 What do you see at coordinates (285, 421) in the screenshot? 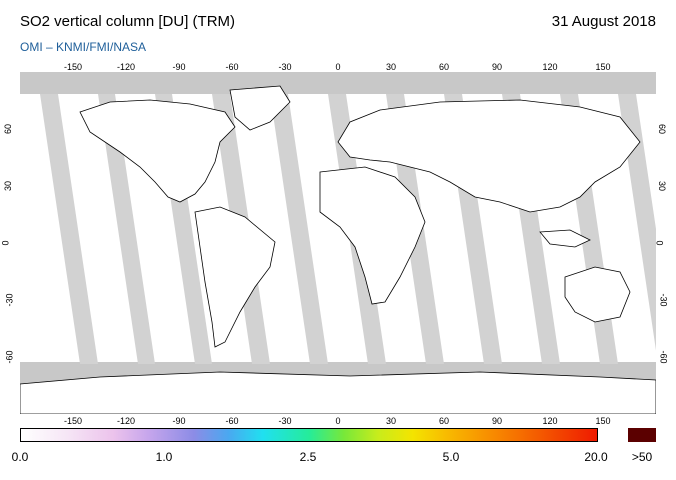
I see `lon-tick-bottom: -30` at bounding box center [285, 421].